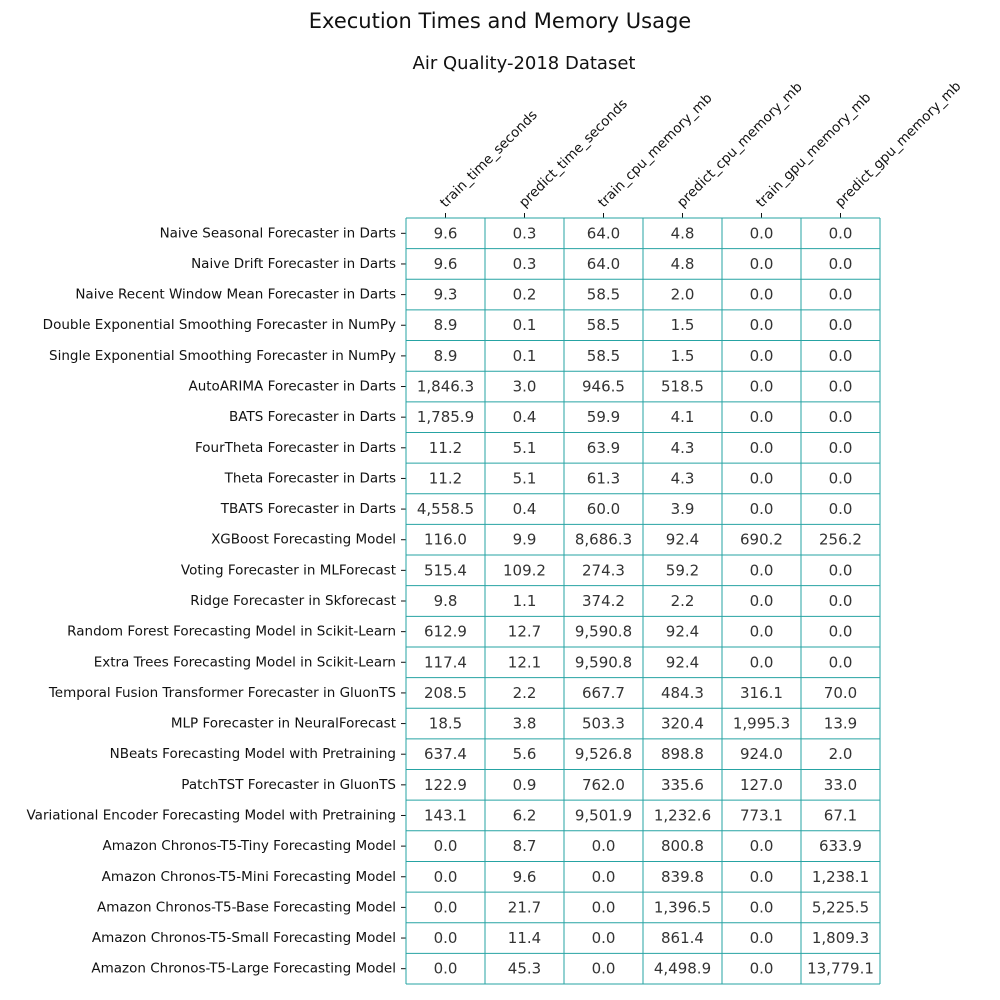 The image size is (1000, 1000). I want to click on table-cell: 3.8, so click(525, 724).